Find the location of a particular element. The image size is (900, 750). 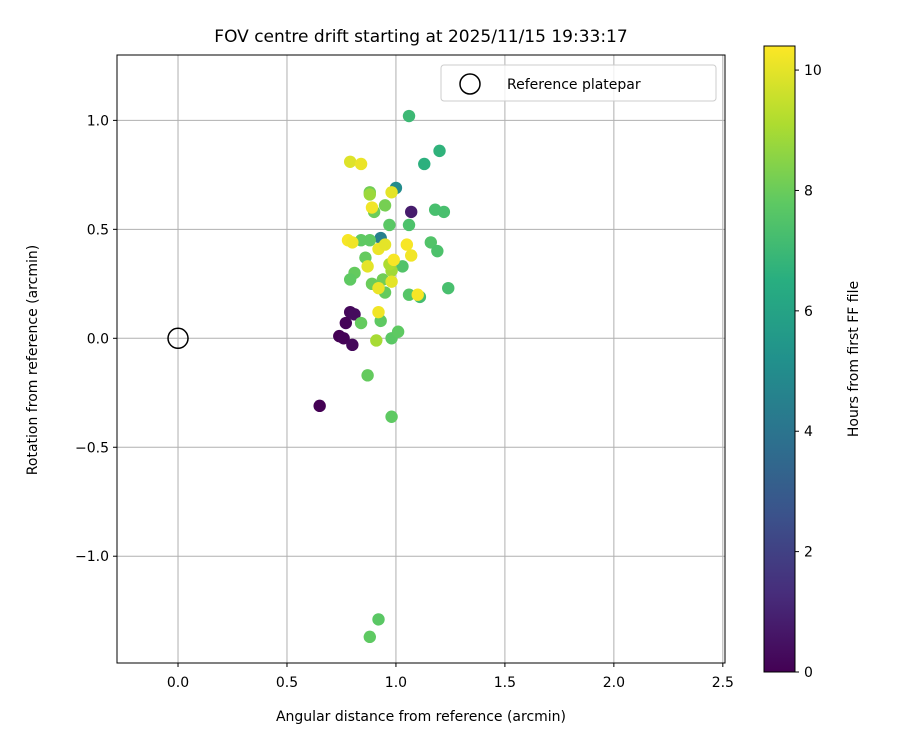

colorbar-gradient is located at coordinates (779, 359).